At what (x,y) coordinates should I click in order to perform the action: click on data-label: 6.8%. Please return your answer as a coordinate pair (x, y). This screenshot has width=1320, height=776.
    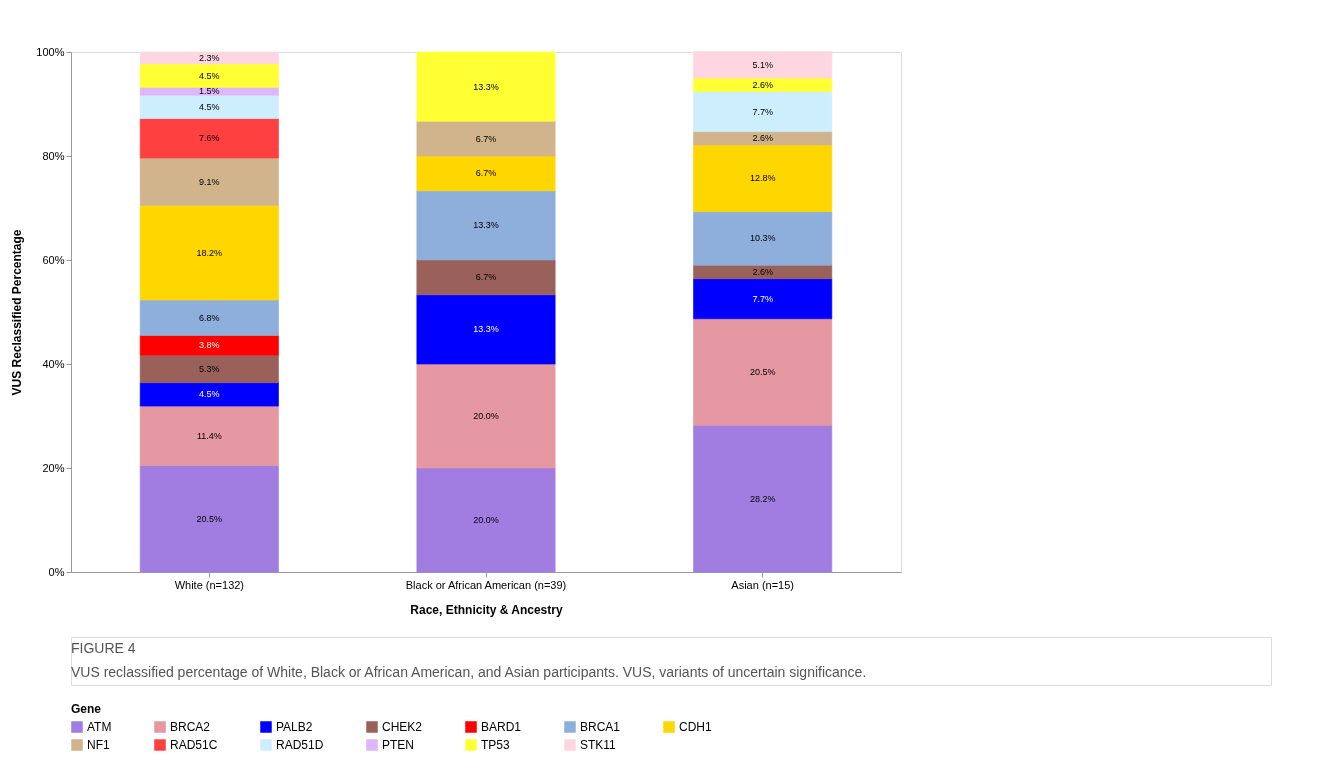
    Looking at the image, I should click on (209, 317).